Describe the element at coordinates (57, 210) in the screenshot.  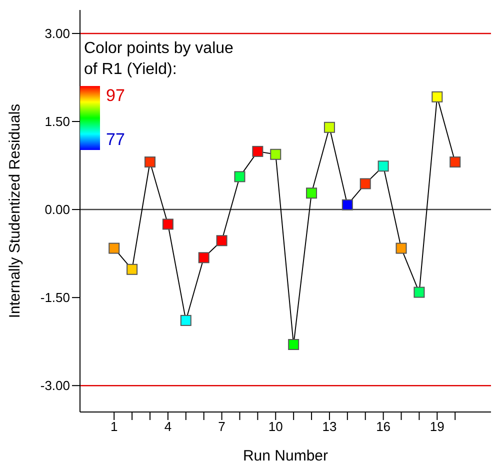
I see `y-tick-label: 0.00` at that location.